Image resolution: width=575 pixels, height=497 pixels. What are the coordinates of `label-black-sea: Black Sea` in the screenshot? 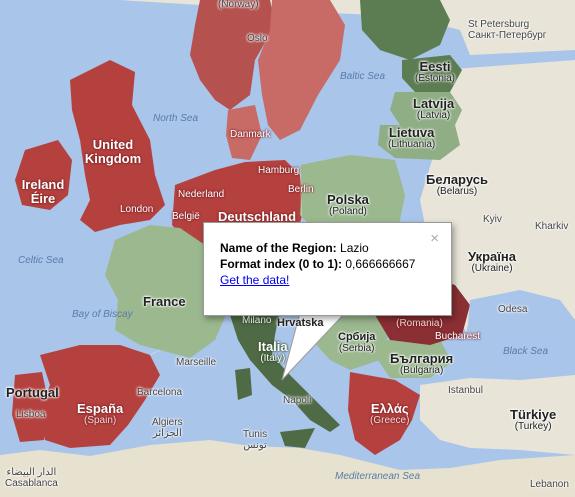 It's located at (526, 351).